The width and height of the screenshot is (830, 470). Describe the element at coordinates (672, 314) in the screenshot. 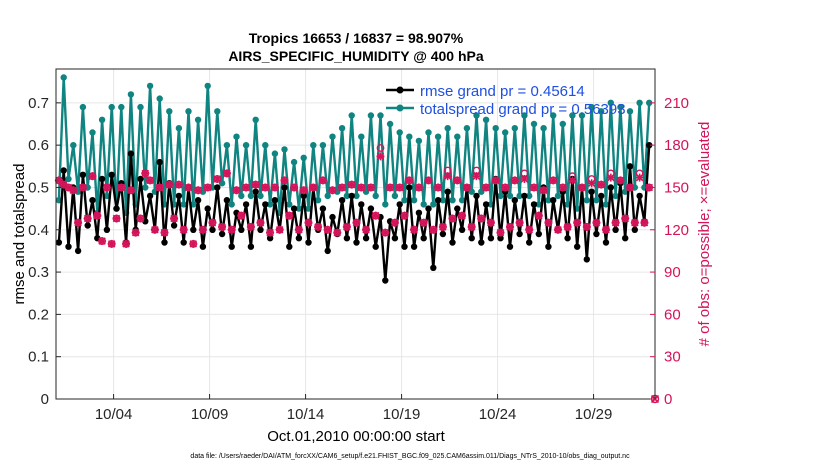

I see `y-right-tick-label: 60` at that location.